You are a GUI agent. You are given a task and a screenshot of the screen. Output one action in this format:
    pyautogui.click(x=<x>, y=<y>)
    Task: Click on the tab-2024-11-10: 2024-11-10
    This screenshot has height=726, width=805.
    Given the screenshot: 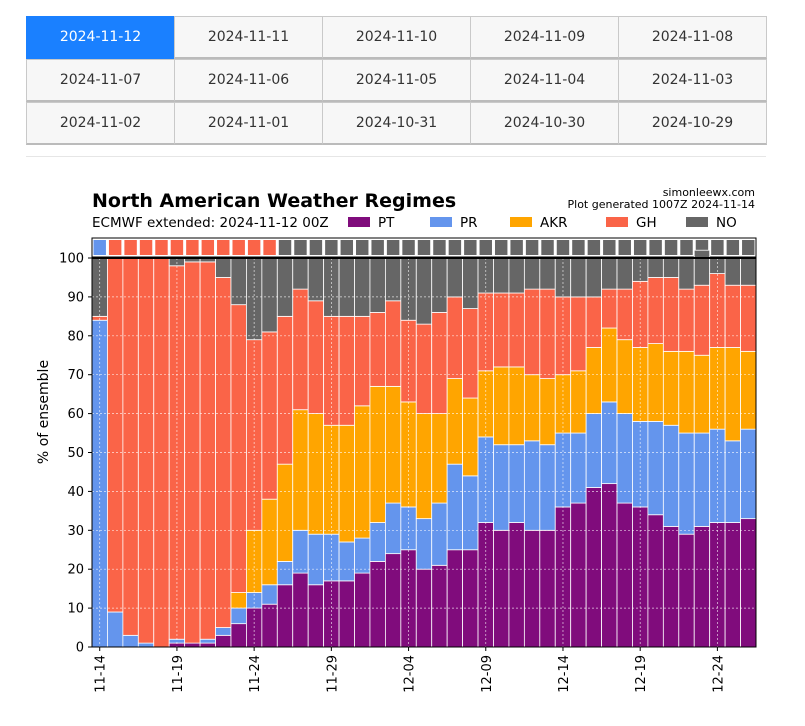 What is the action you would take?
    pyautogui.click(x=396, y=37)
    